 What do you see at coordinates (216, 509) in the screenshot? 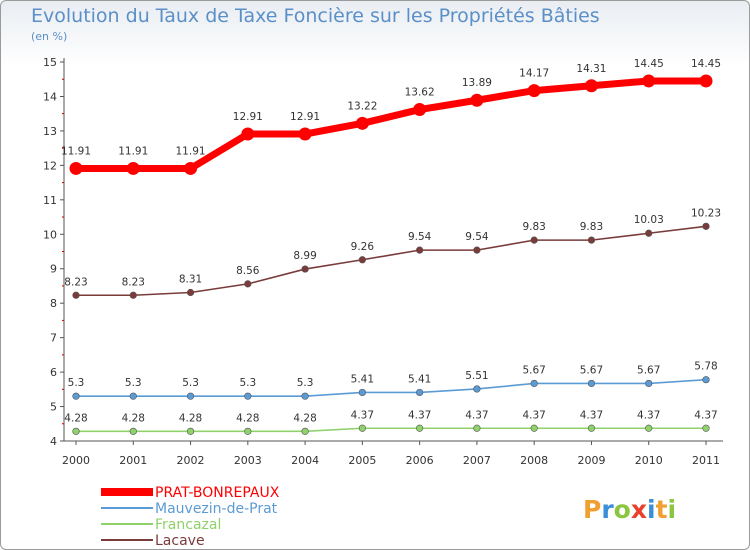
I see `legend-label: Mauvezin-de-Prat` at bounding box center [216, 509].